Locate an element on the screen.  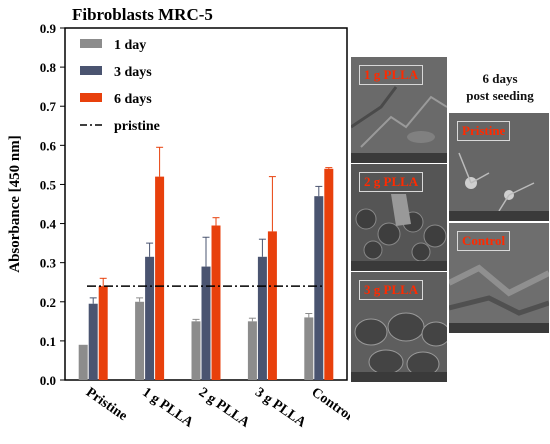
legend-label: 1 day is located at coordinates (130, 45).